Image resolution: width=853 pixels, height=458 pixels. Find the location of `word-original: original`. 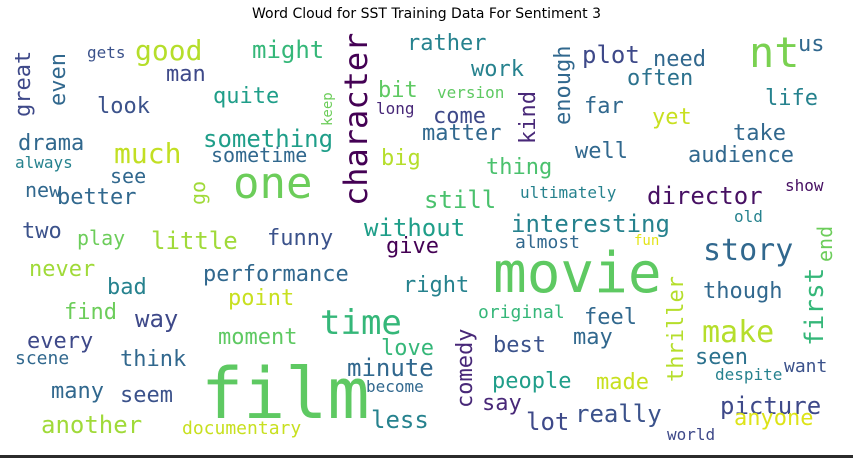

word-original: original is located at coordinates (521, 312).